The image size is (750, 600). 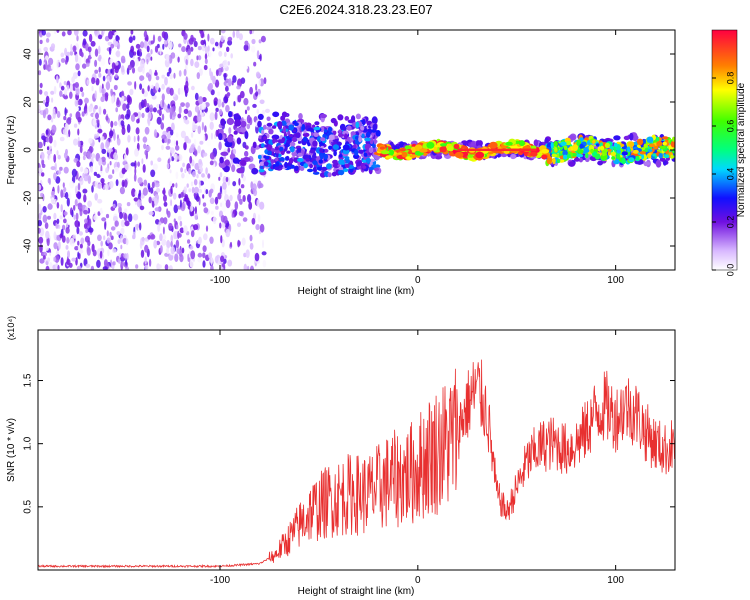 I want to click on y-tick-label: 1.0, so click(x=28, y=443).